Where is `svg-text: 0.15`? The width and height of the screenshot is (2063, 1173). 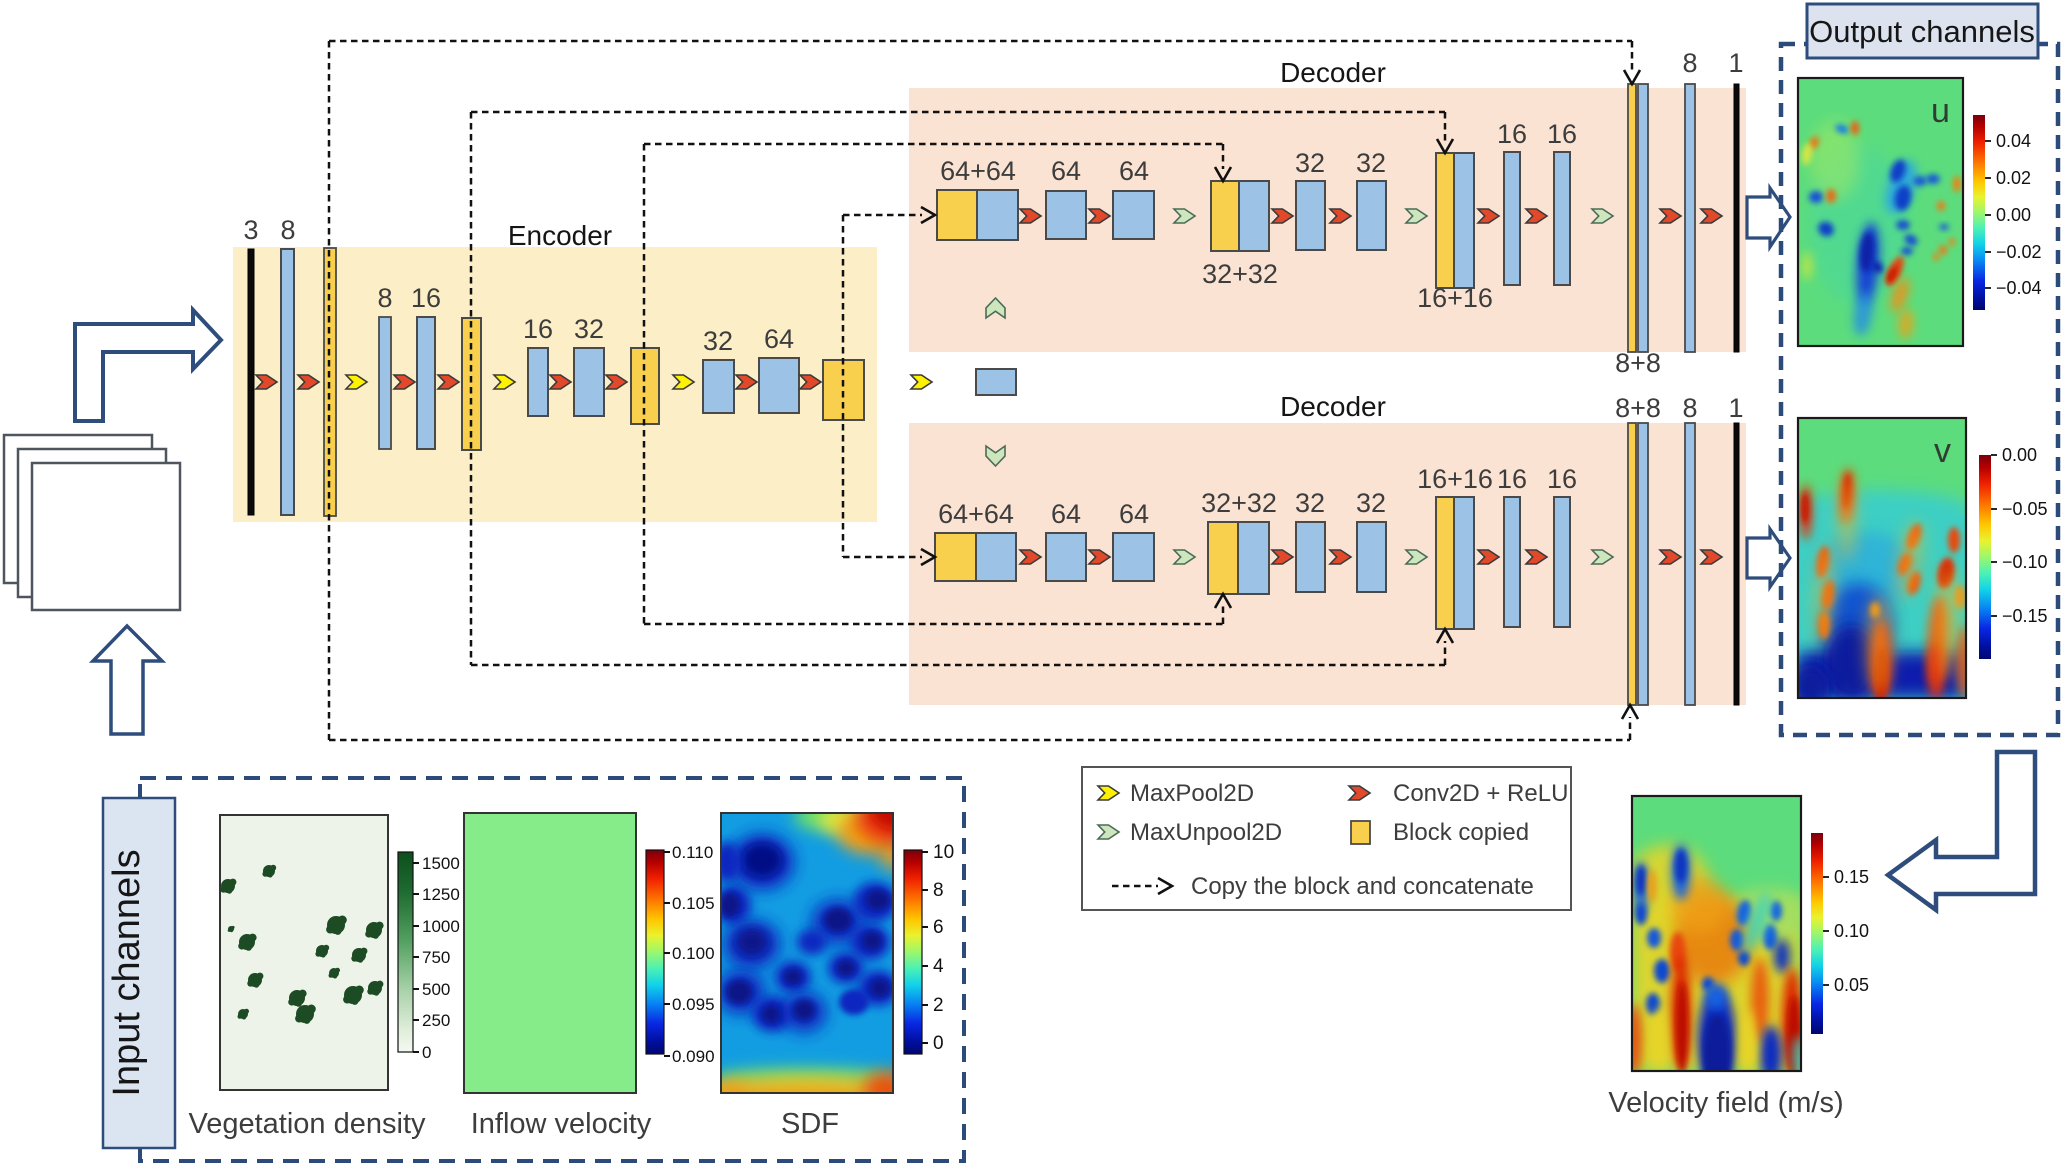 svg-text: 0.15 is located at coordinates (1851, 877).